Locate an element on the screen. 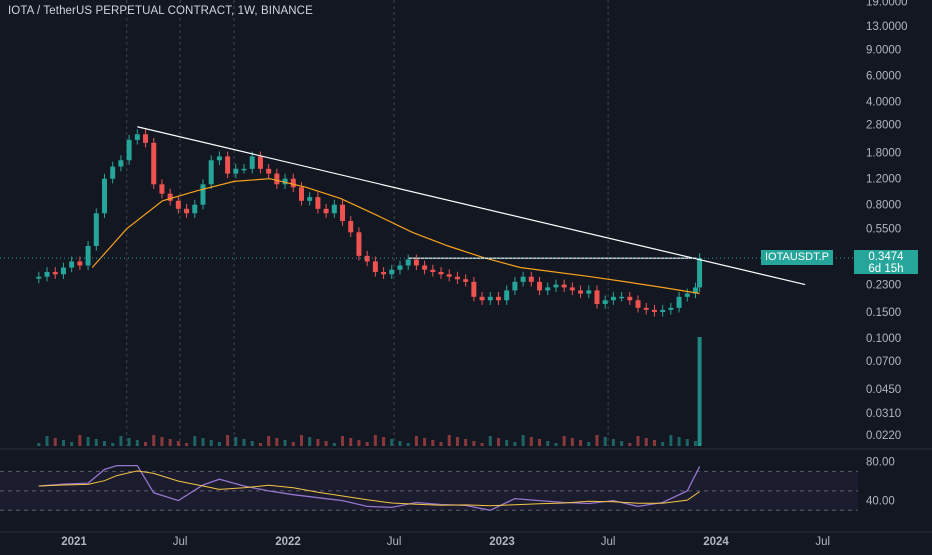  time-axis-label: 2024 is located at coordinates (716, 542).